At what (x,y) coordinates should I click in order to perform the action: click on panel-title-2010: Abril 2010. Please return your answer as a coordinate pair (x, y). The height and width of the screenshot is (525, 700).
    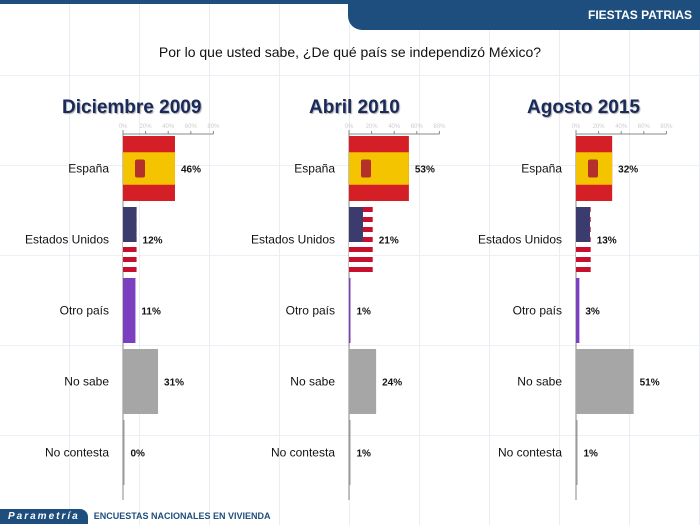
    Looking at the image, I should click on (354, 107).